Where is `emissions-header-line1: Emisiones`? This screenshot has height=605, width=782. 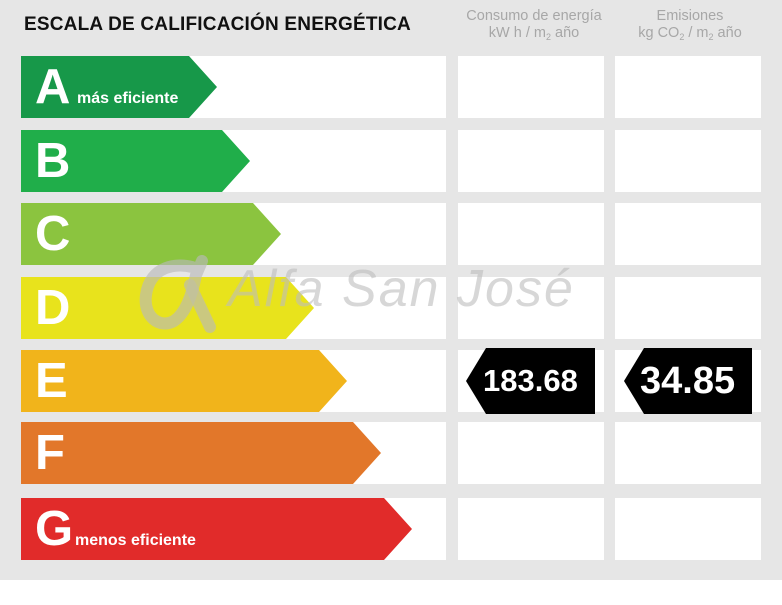 emissions-header-line1: Emisiones is located at coordinates (690, 16).